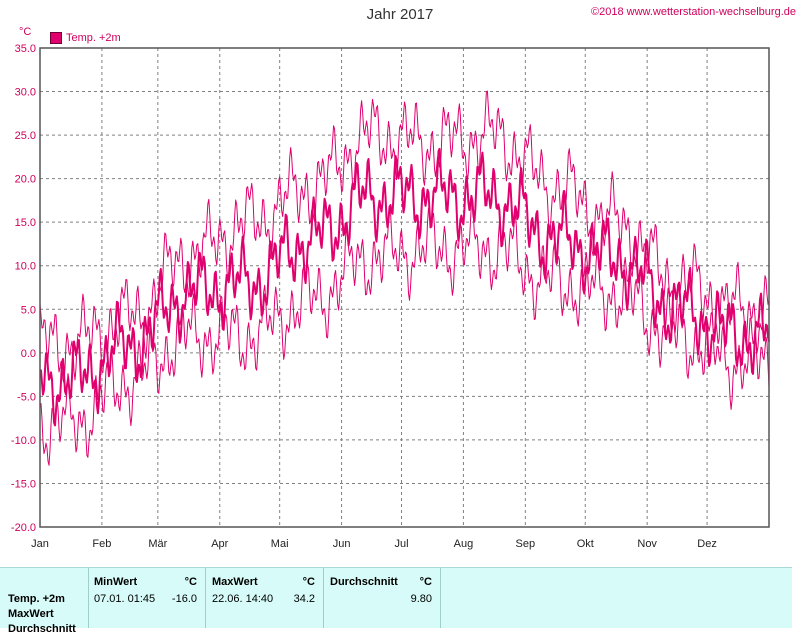  I want to click on y-tick-label: 10.0, so click(25, 267).